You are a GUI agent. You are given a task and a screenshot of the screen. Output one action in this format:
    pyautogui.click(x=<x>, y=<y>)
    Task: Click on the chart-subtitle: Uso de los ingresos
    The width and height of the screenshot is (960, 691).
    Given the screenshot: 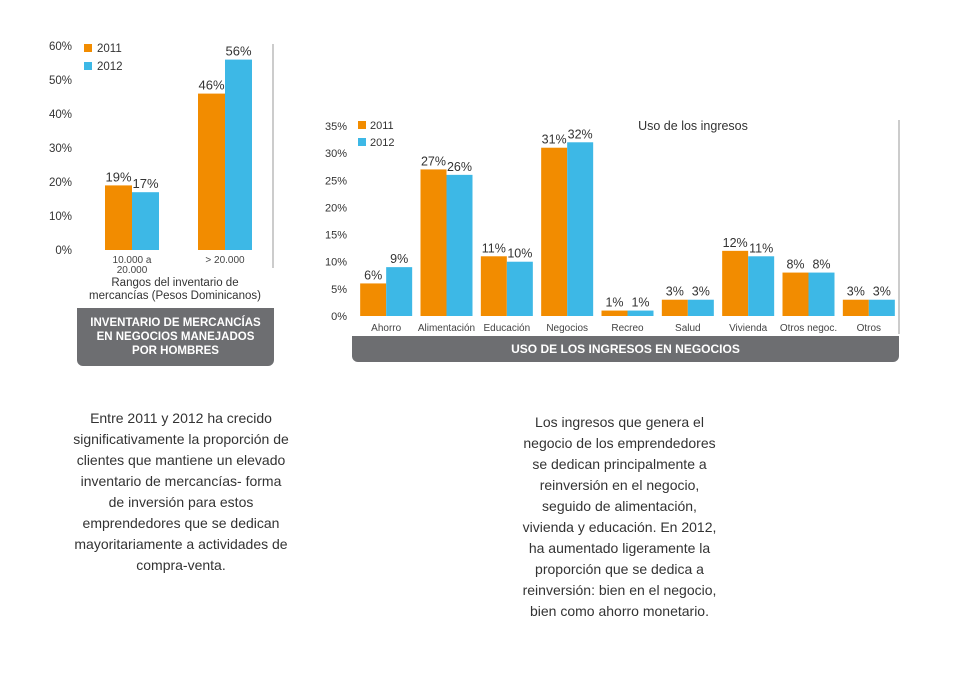 What is the action you would take?
    pyautogui.click(x=693, y=126)
    